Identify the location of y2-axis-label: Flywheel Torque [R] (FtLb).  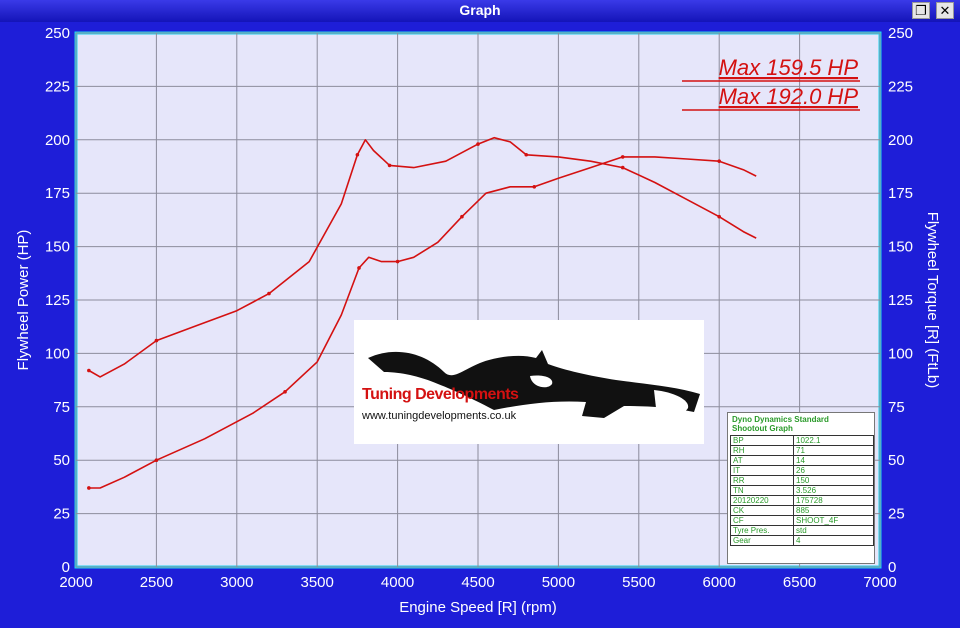
(932, 300).